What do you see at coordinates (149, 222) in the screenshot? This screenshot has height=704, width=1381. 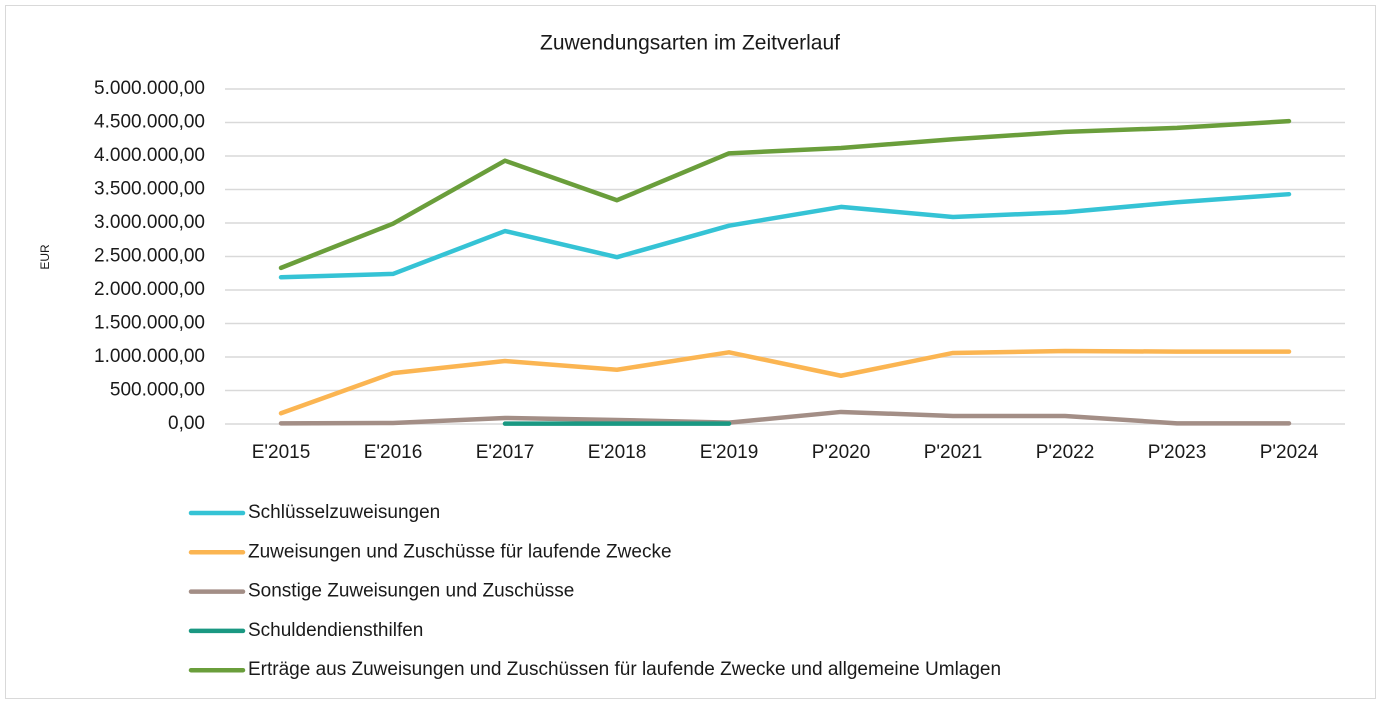 I see `y-tick-label: 3.000.000,00` at bounding box center [149, 222].